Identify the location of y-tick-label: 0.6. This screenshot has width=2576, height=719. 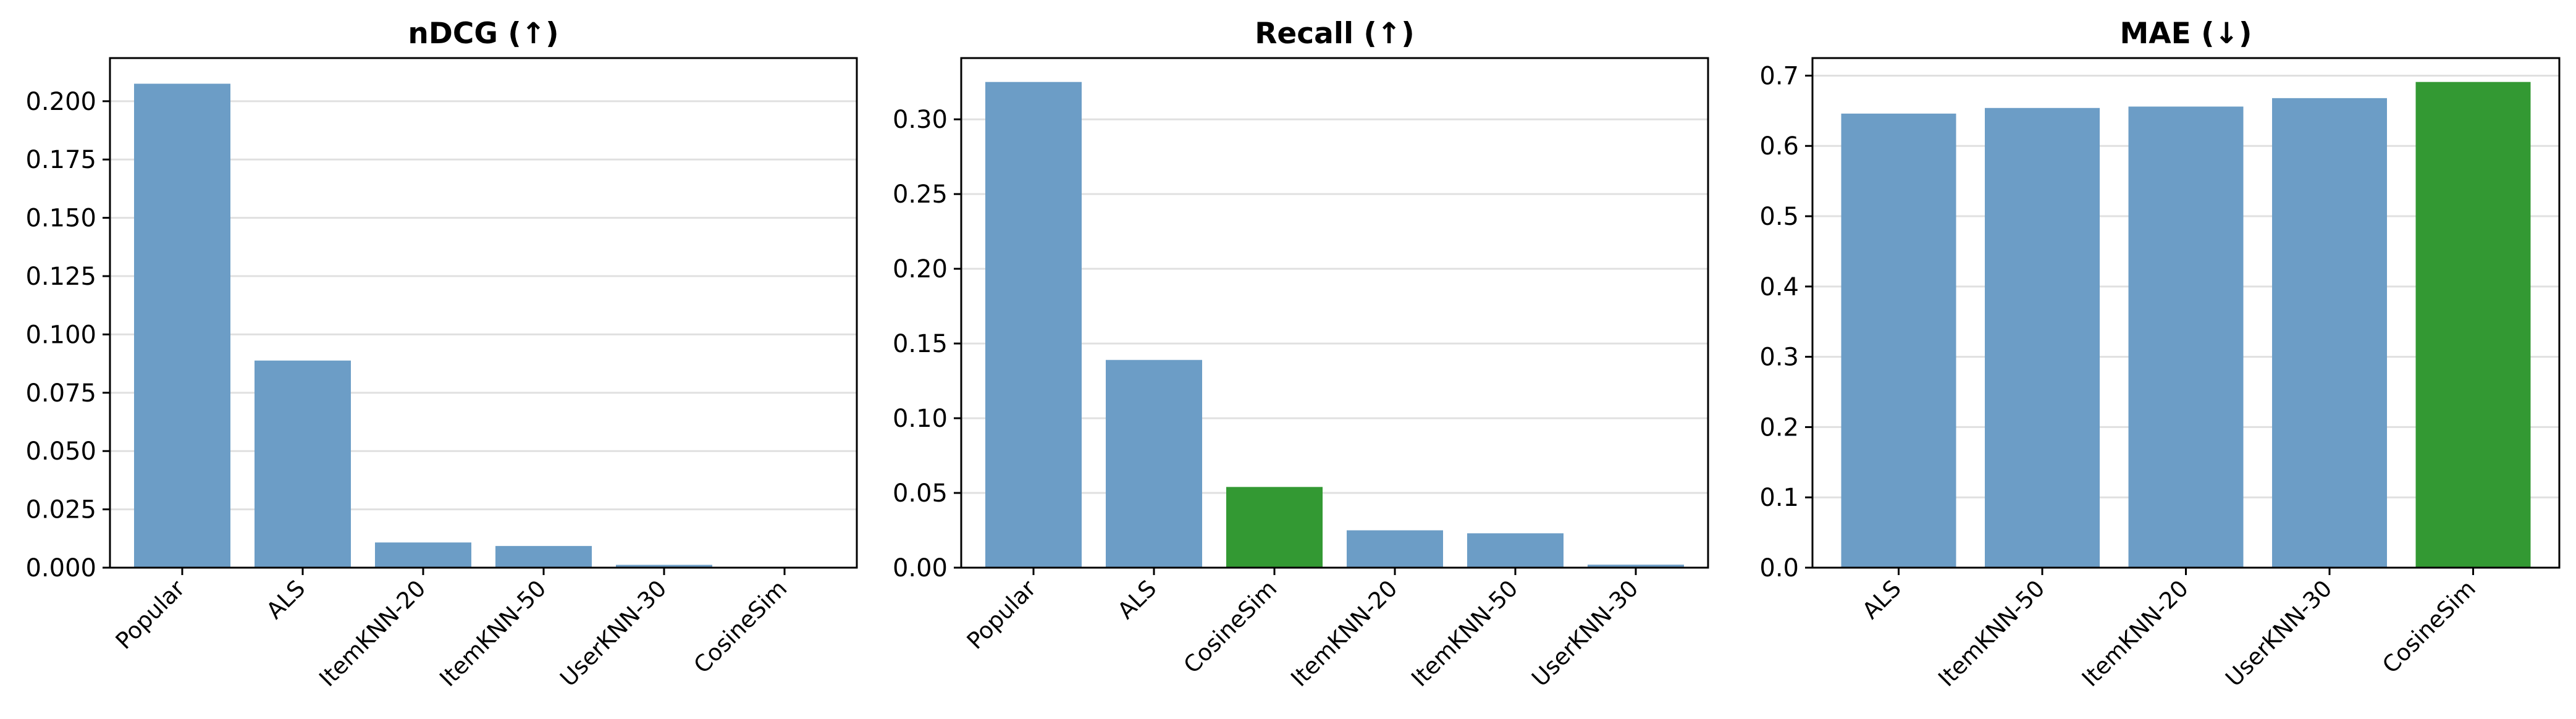
(1779, 146).